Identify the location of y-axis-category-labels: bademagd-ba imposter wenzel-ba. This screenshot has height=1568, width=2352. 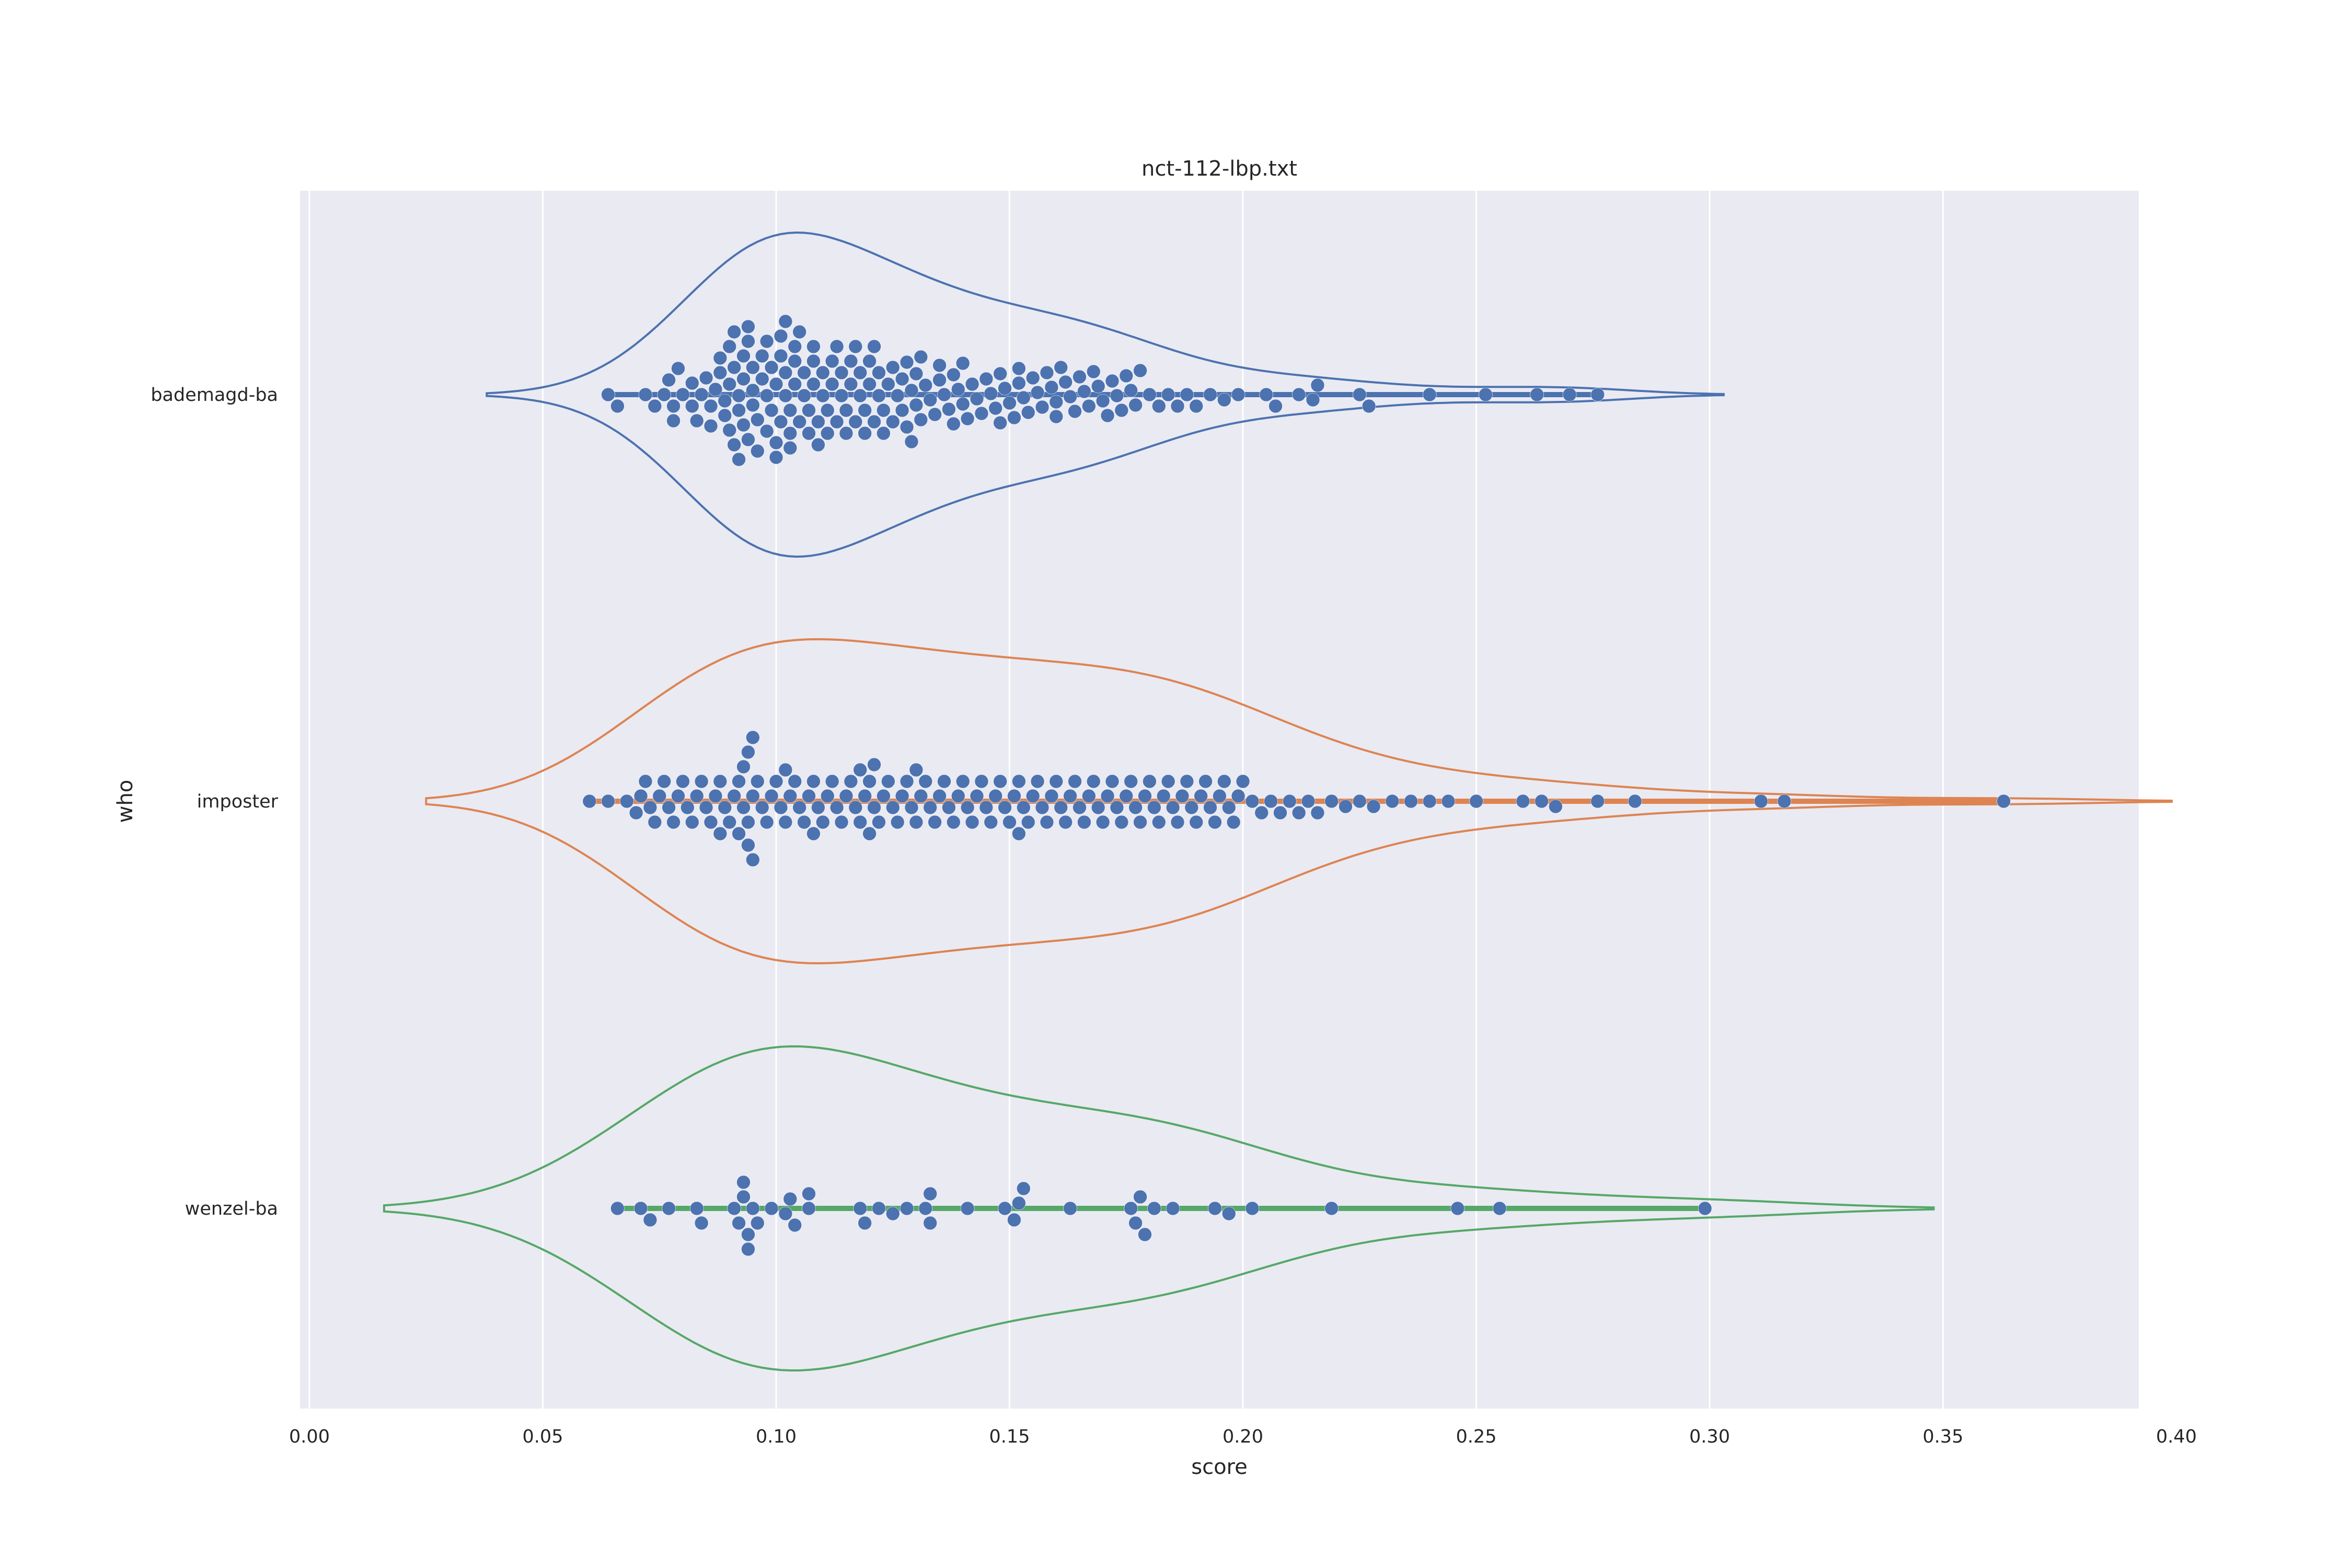
(214, 802).